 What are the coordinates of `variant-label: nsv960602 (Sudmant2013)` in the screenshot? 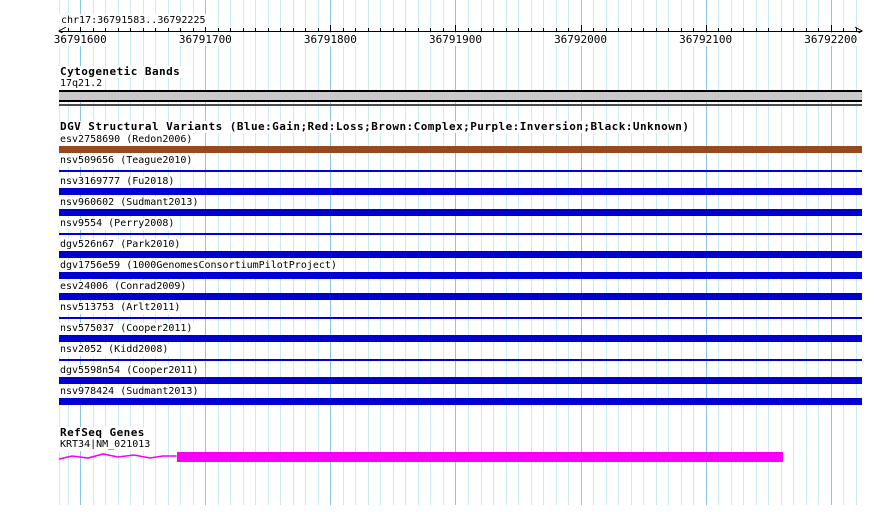 It's located at (130, 203).